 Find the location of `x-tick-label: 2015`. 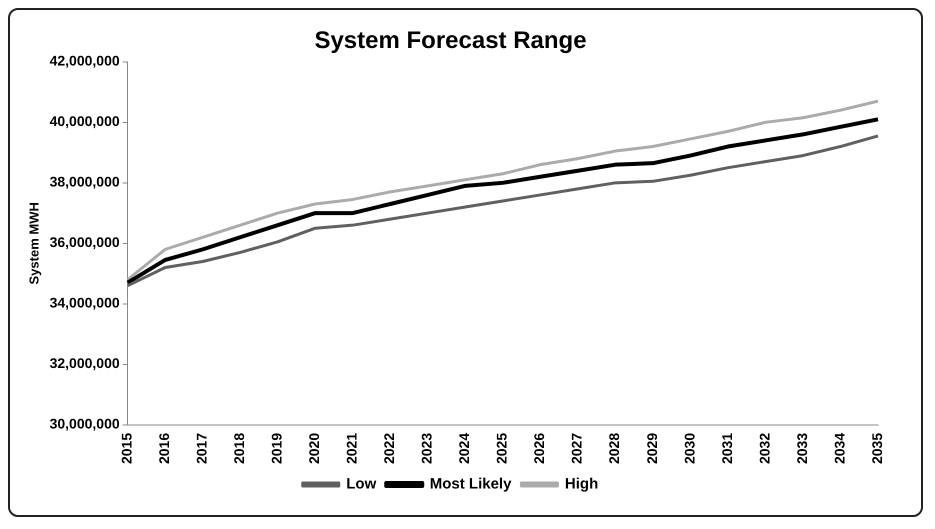

x-tick-label: 2015 is located at coordinates (126, 448).